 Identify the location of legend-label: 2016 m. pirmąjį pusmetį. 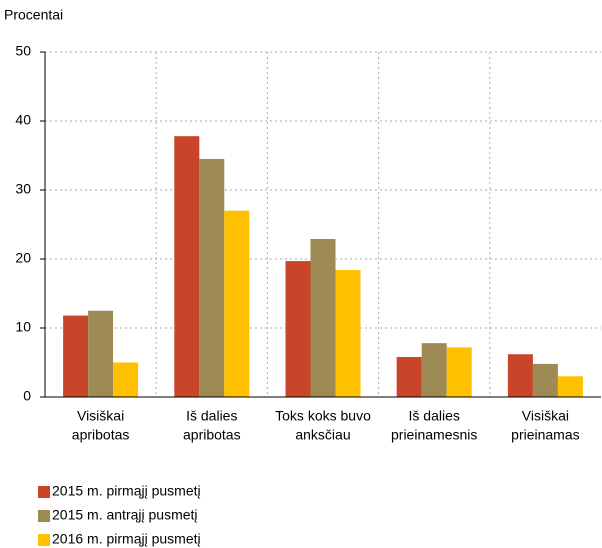
(126, 539).